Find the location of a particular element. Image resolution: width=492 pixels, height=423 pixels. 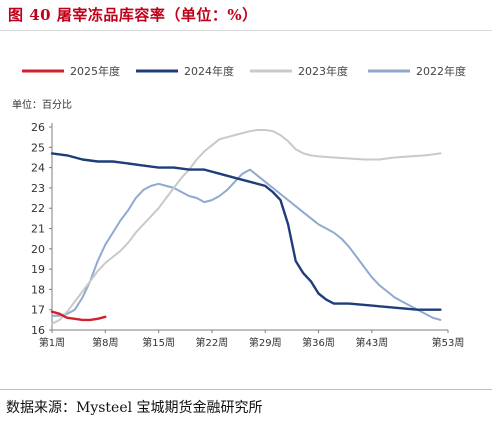

source-note: 数据来源：Mysteel 宝城期货金融研究所 is located at coordinates (134, 408).